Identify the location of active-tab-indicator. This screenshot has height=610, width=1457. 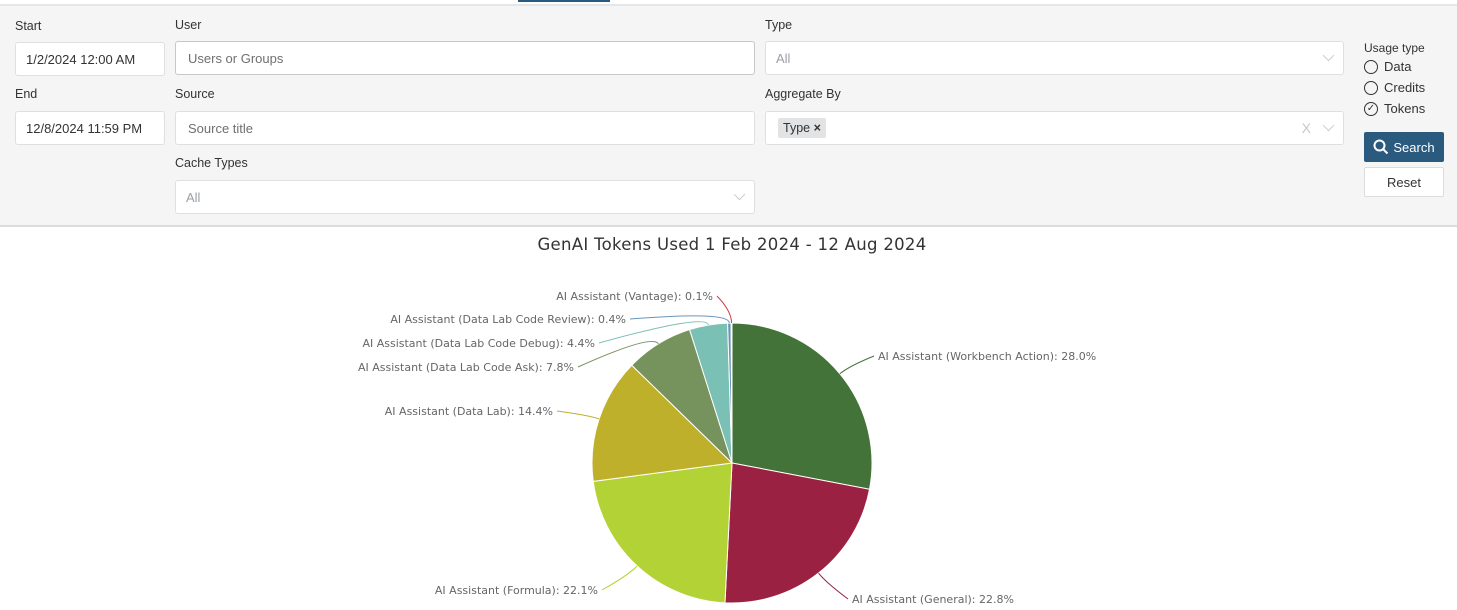
(564, 1).